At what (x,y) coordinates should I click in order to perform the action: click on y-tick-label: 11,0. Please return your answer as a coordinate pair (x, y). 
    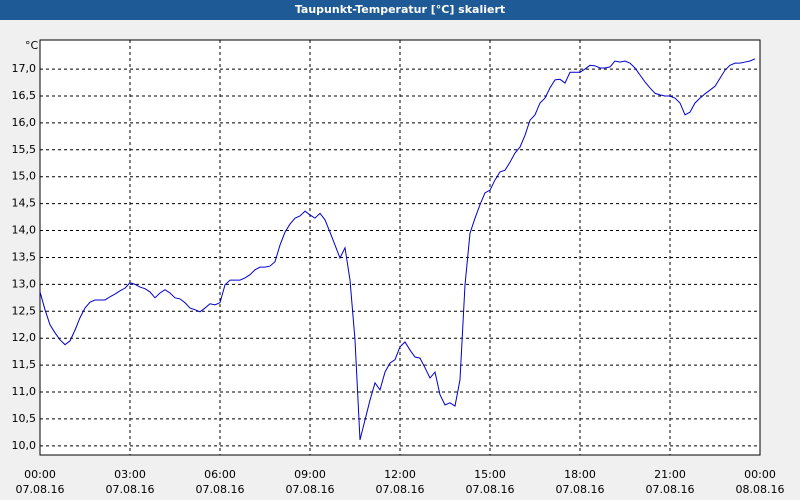
    Looking at the image, I should click on (24, 391).